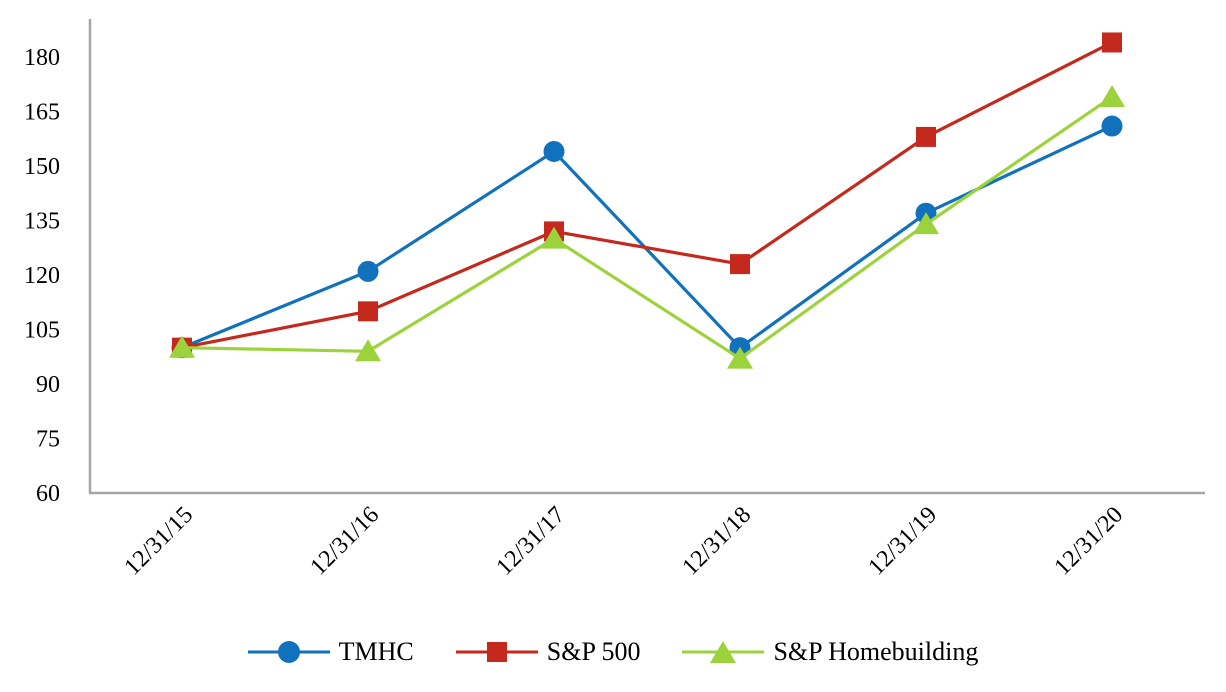 The height and width of the screenshot is (692, 1226). I want to click on y-axis-tick-label: 165, so click(42, 113).